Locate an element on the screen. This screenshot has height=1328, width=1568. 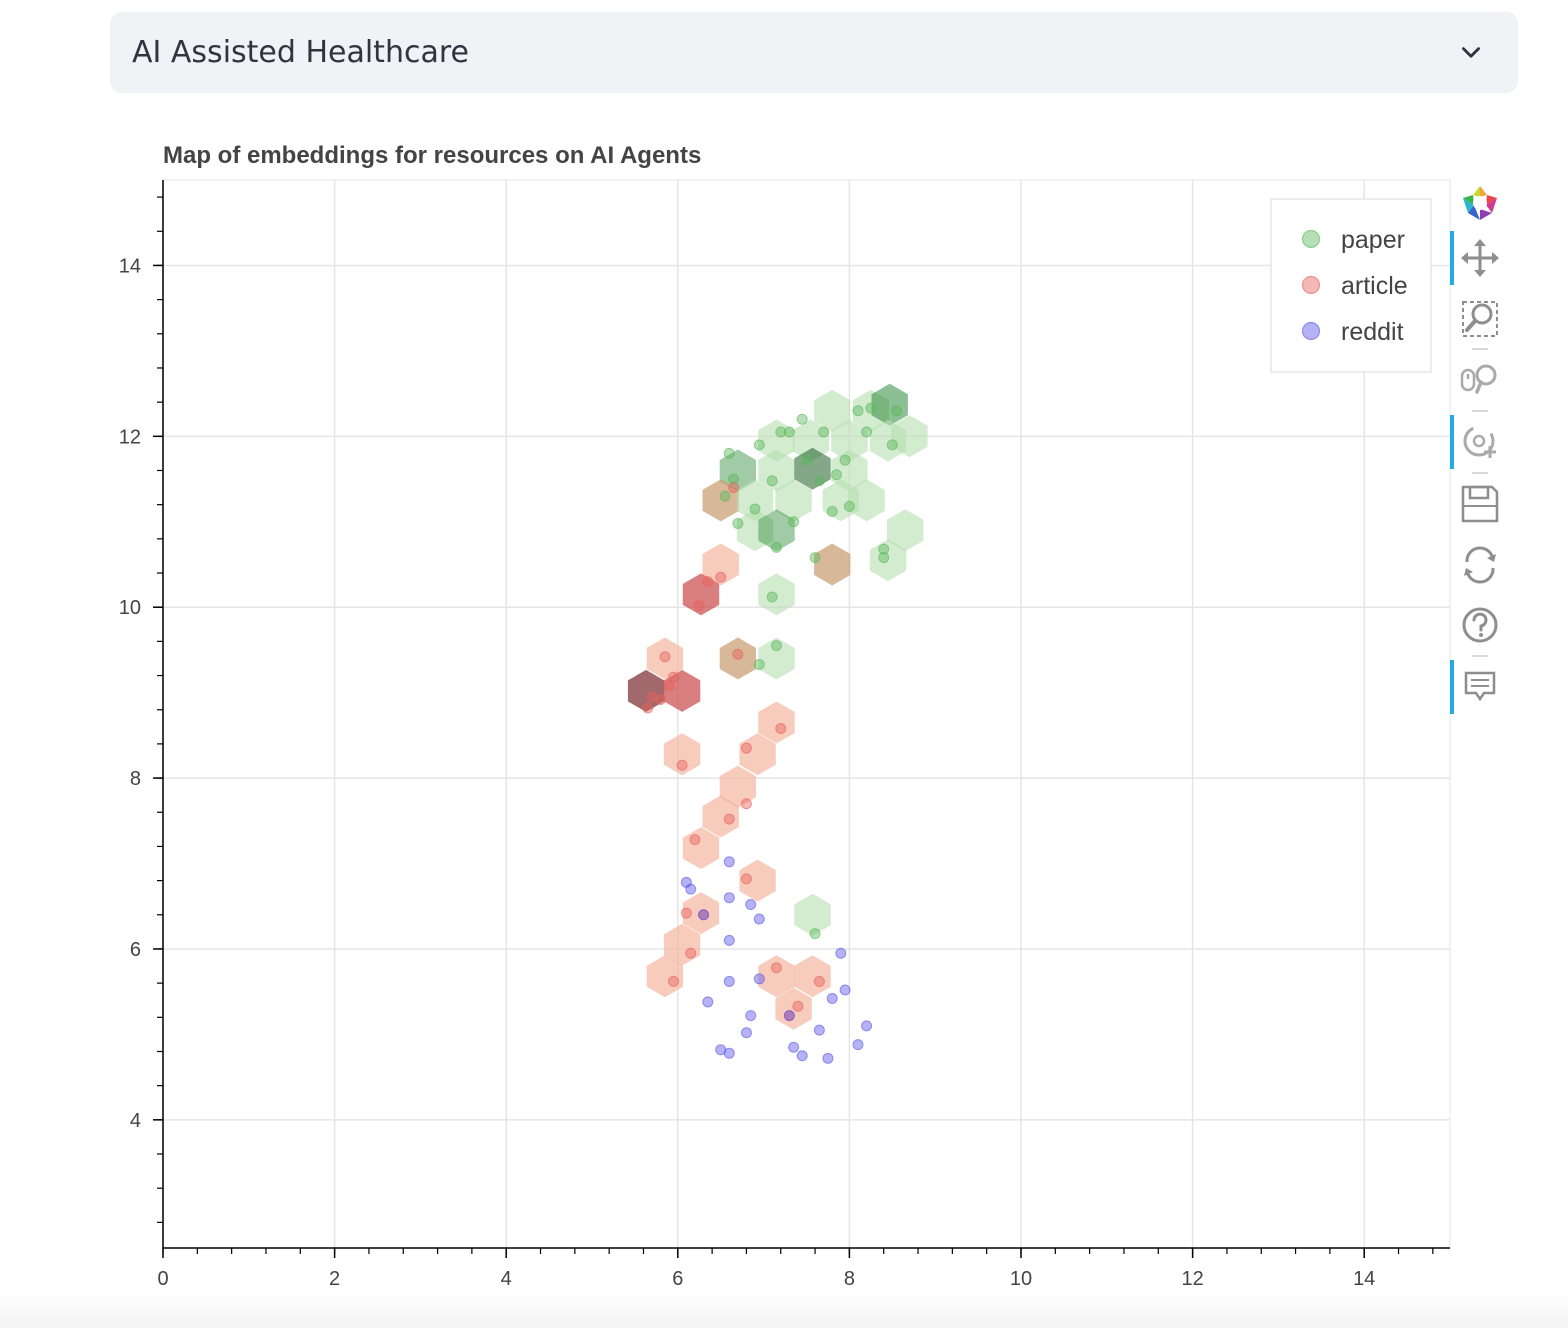
pan-tool is located at coordinates (1480, 258).